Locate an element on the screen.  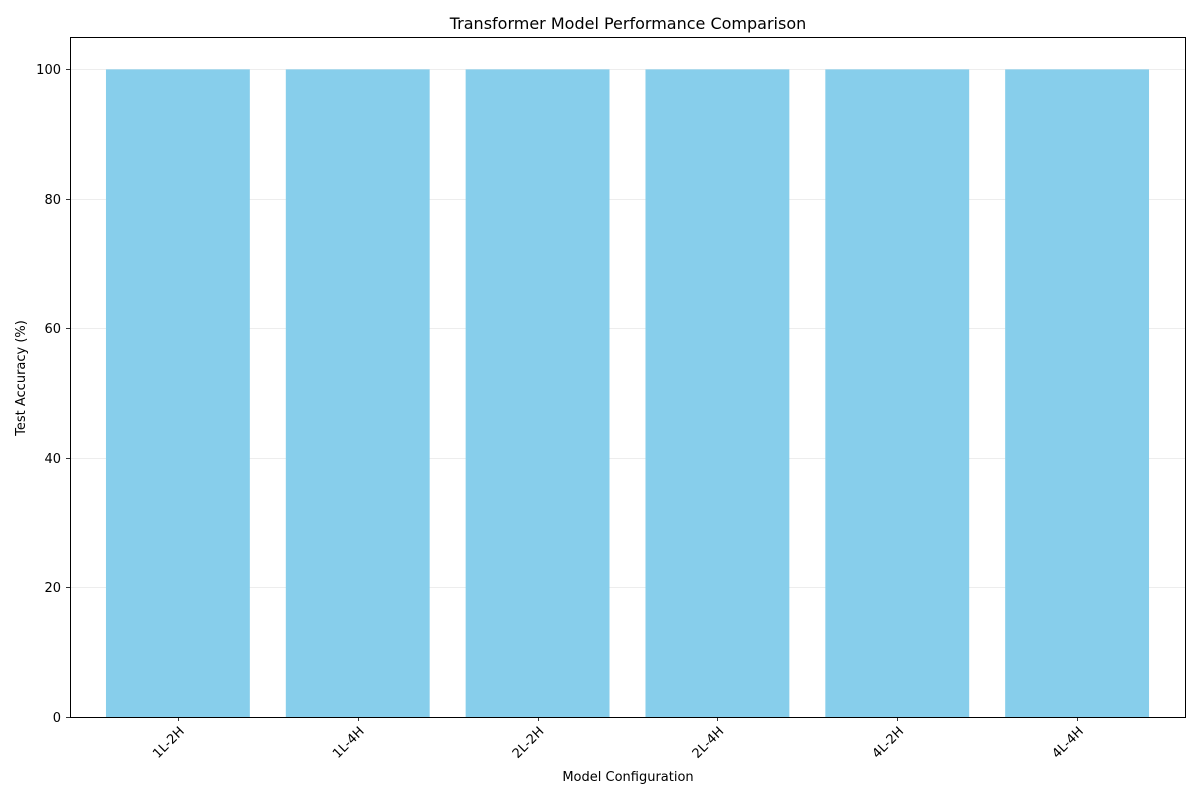
y-tick-label: 100 is located at coordinates (48, 70).